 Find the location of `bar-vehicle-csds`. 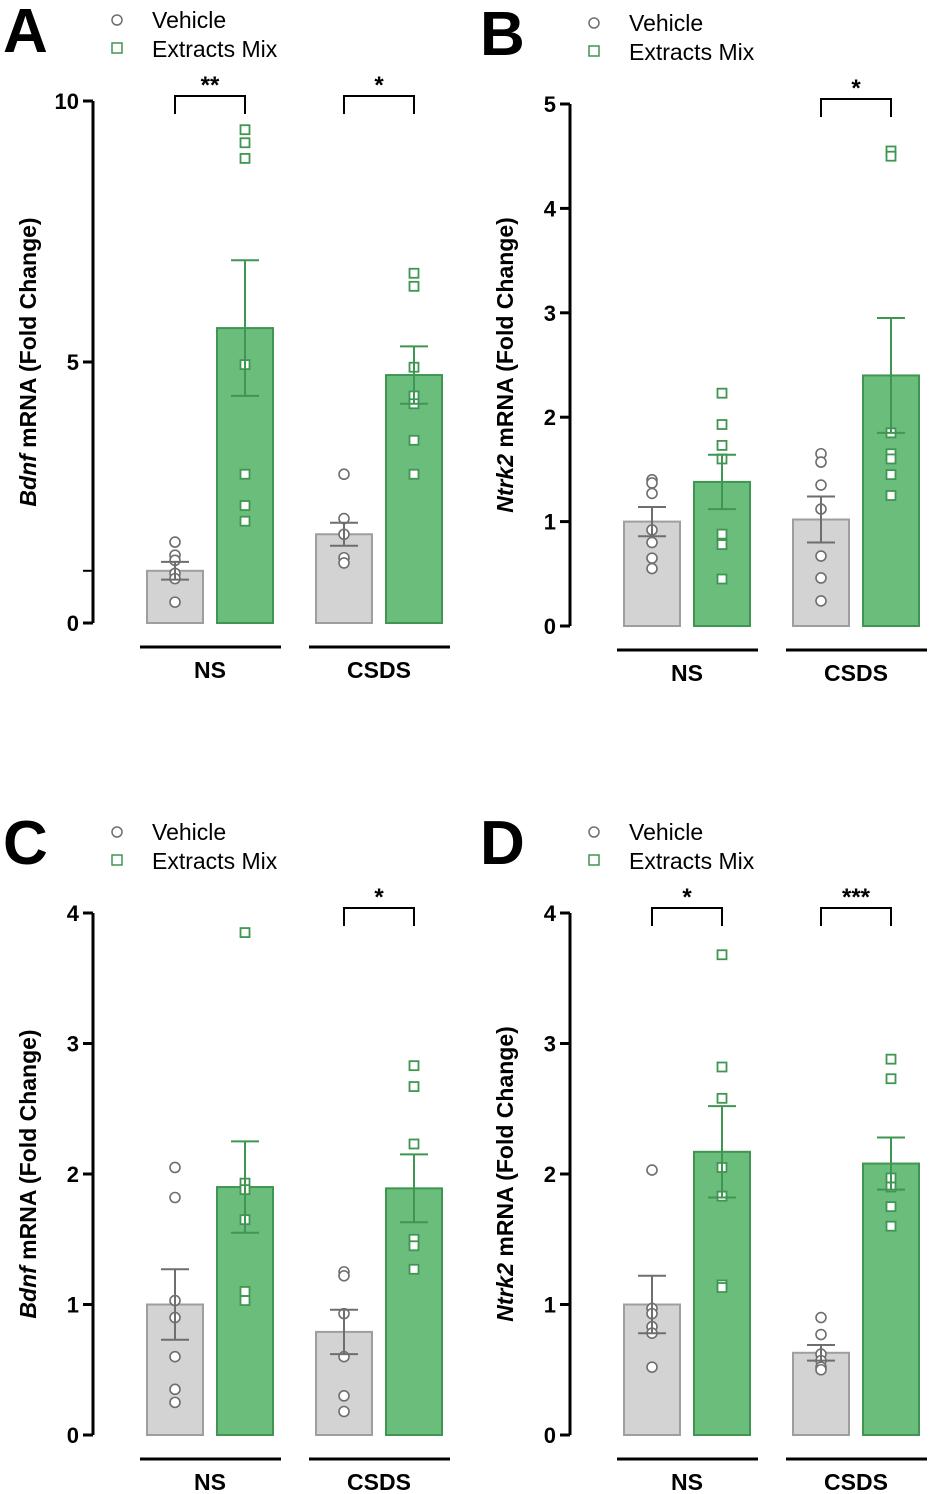

bar-vehicle-csds is located at coordinates (344, 579).